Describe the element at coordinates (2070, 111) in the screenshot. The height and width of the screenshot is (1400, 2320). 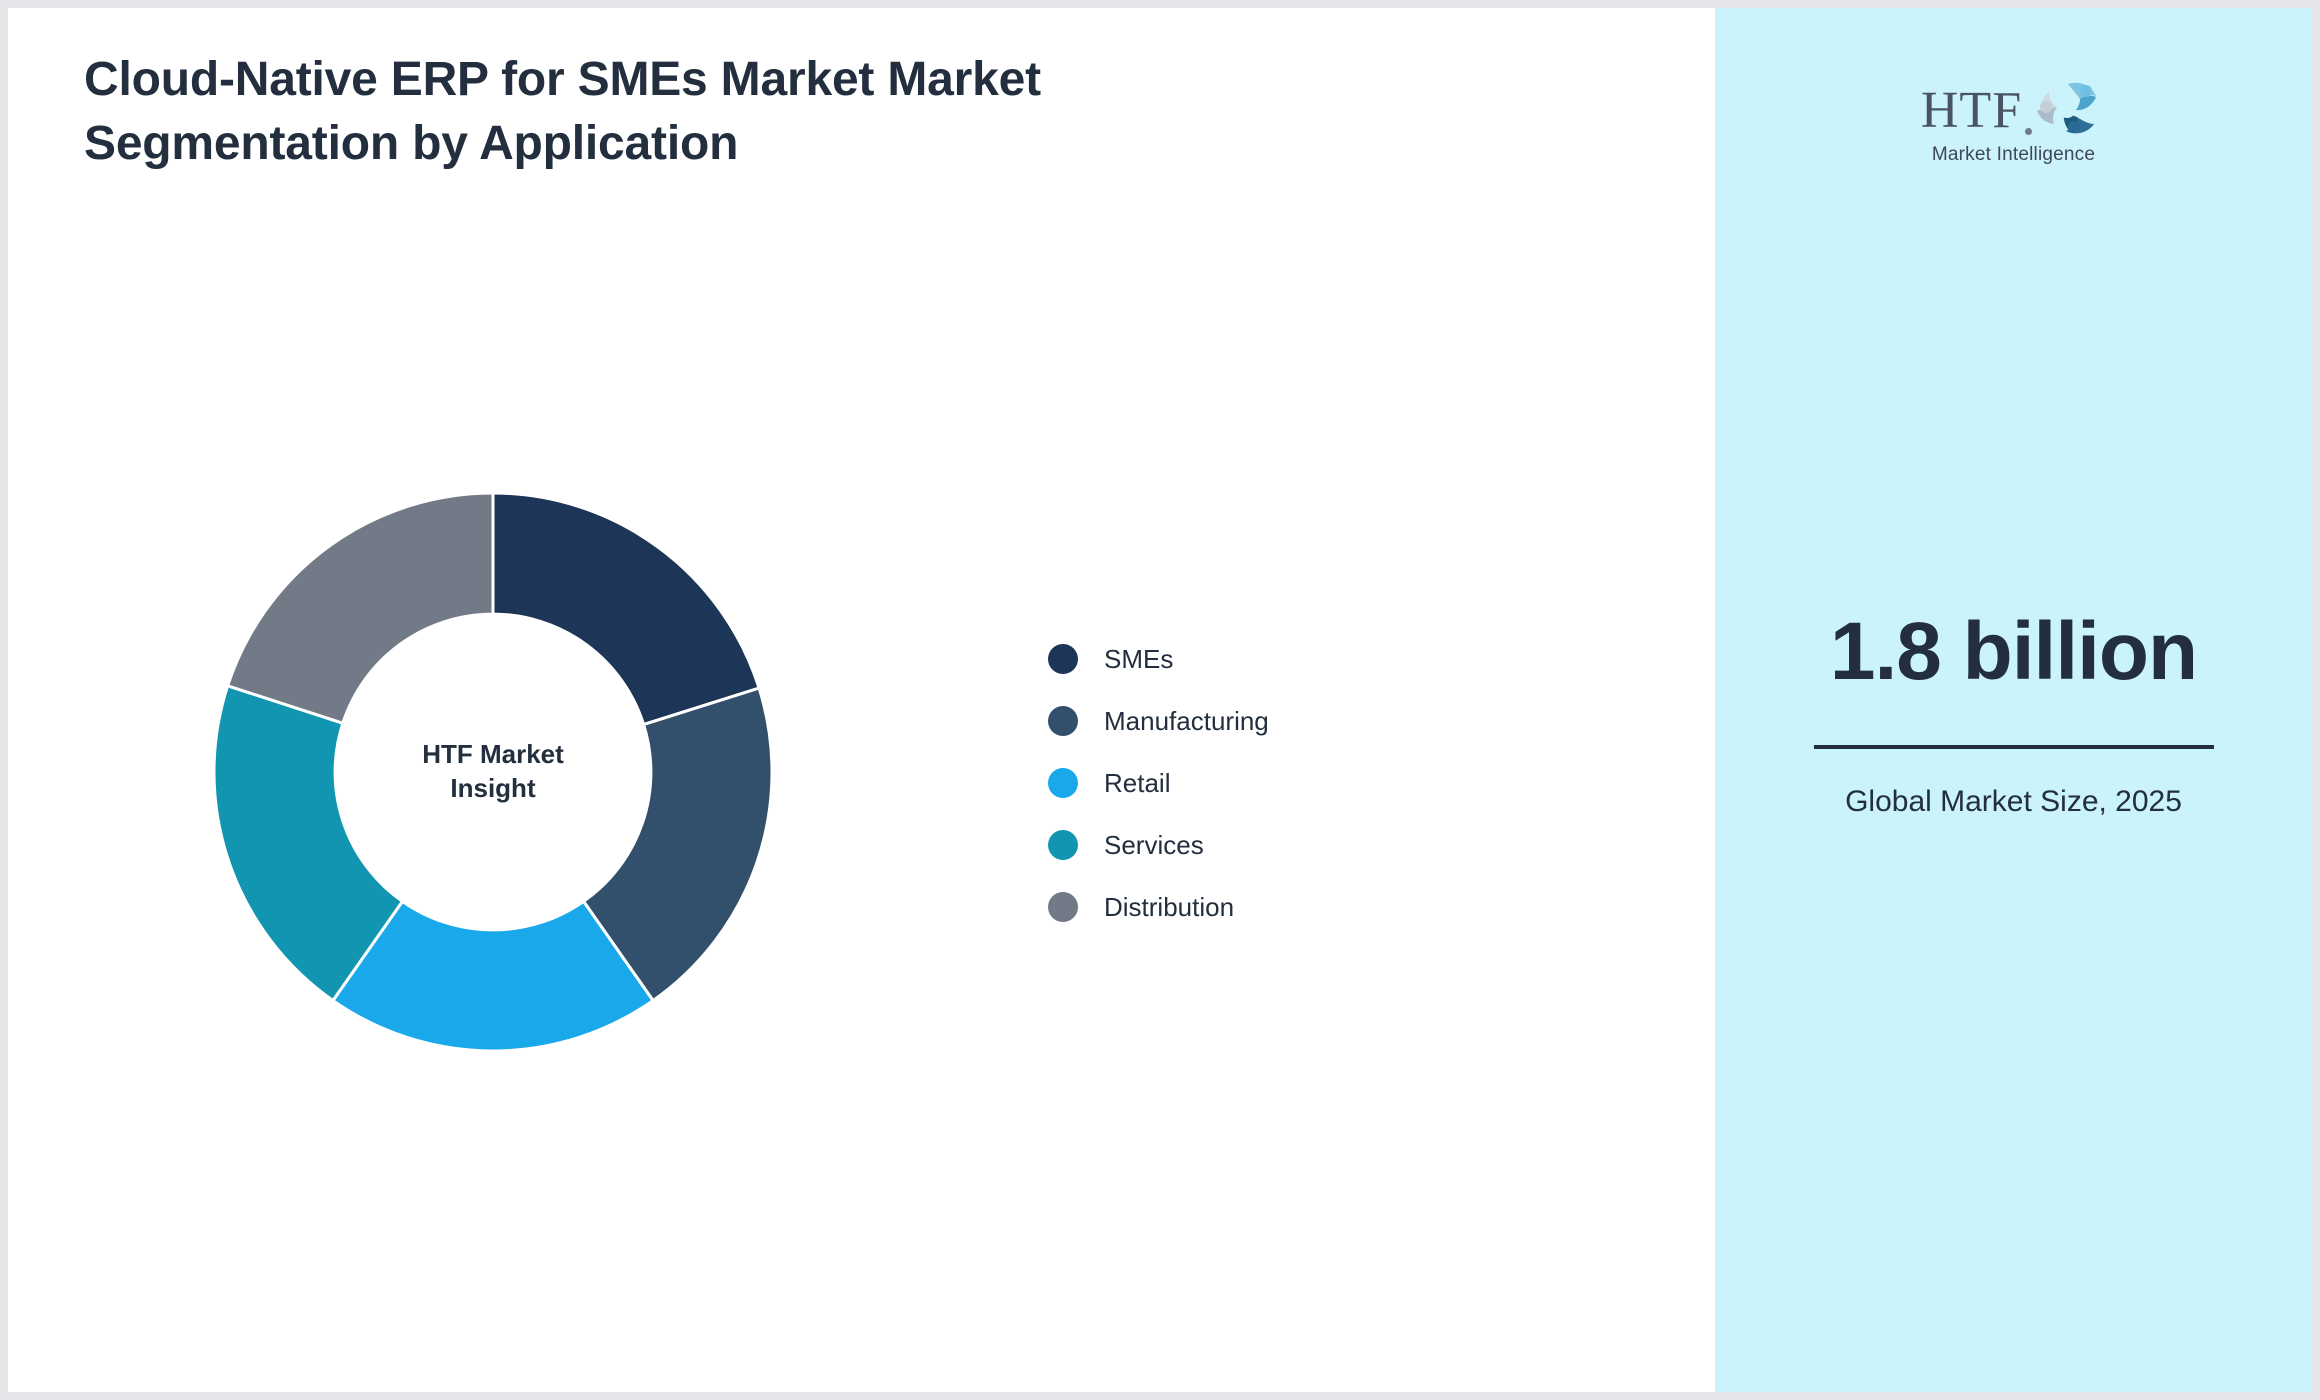
I see `htf-swirl-emblem-icon` at that location.